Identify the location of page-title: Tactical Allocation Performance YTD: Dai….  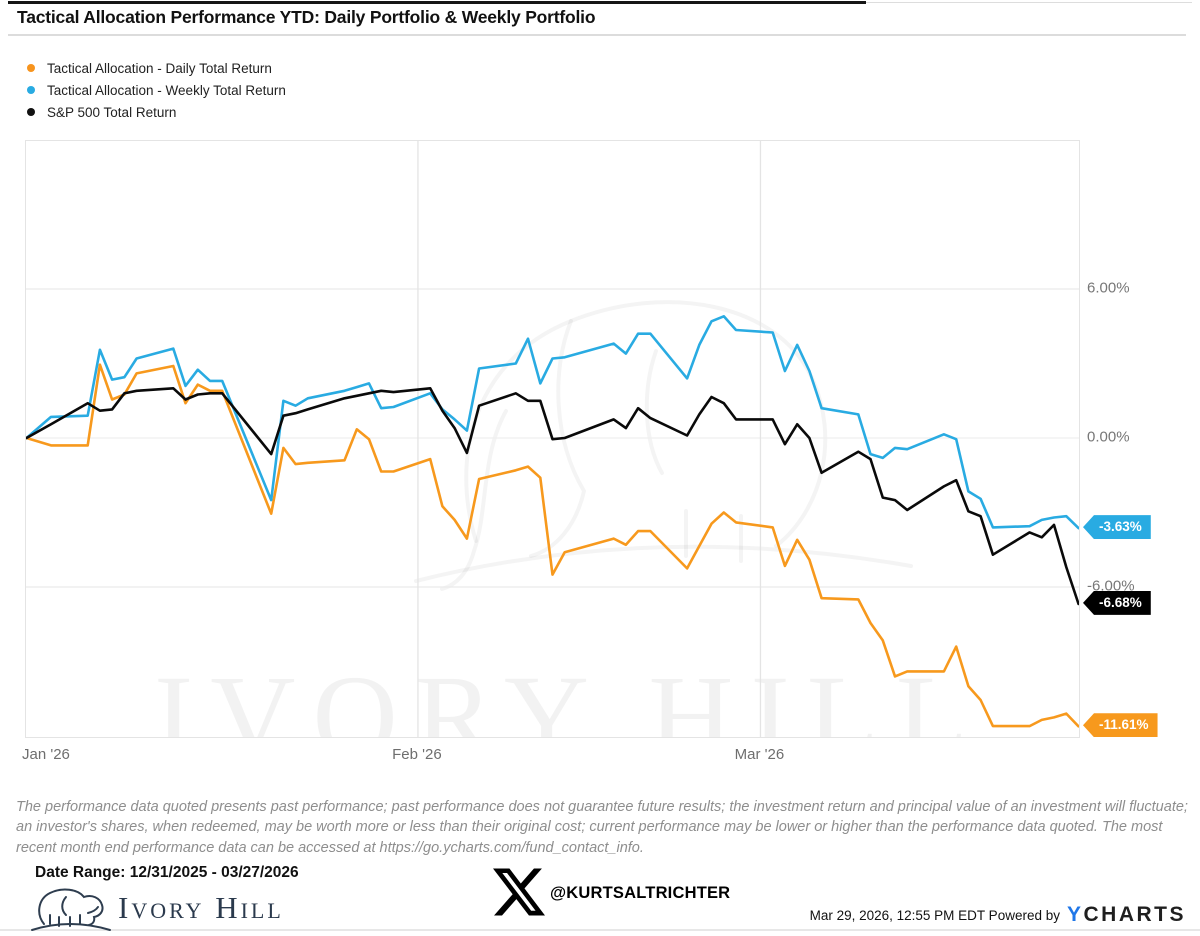
(306, 17).